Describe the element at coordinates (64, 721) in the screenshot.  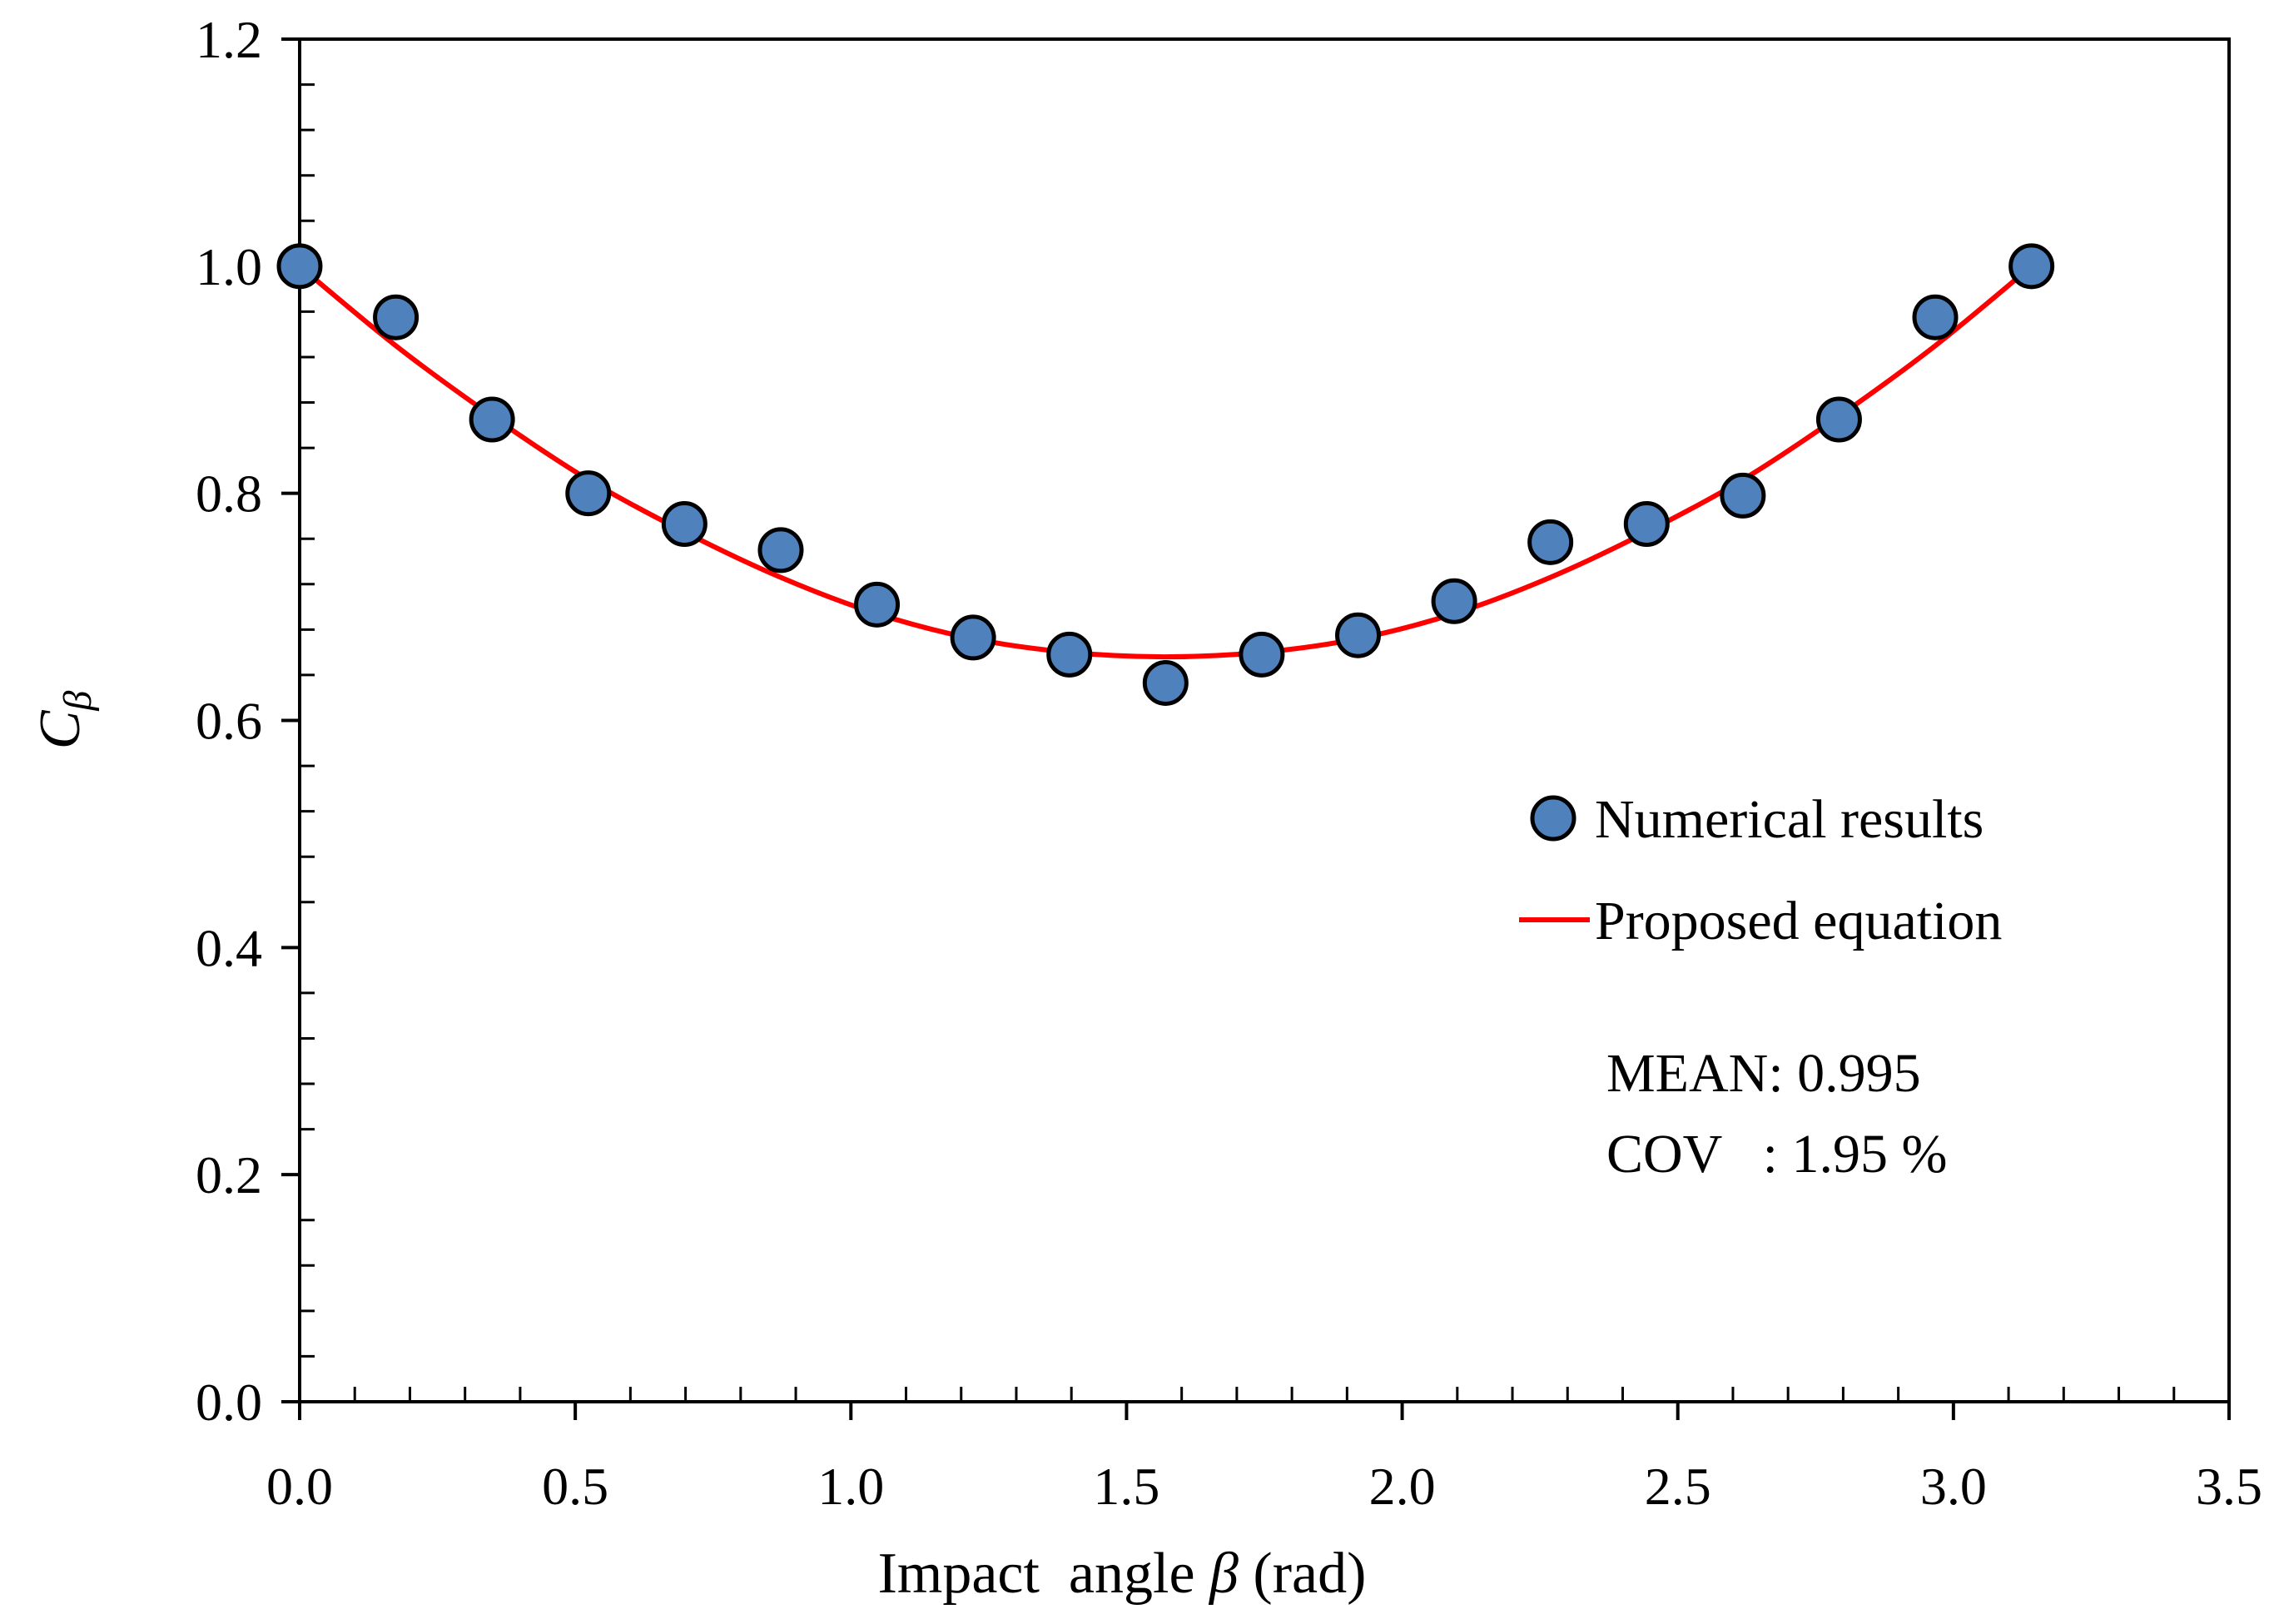
I see `y-axis-title: Cβ` at that location.